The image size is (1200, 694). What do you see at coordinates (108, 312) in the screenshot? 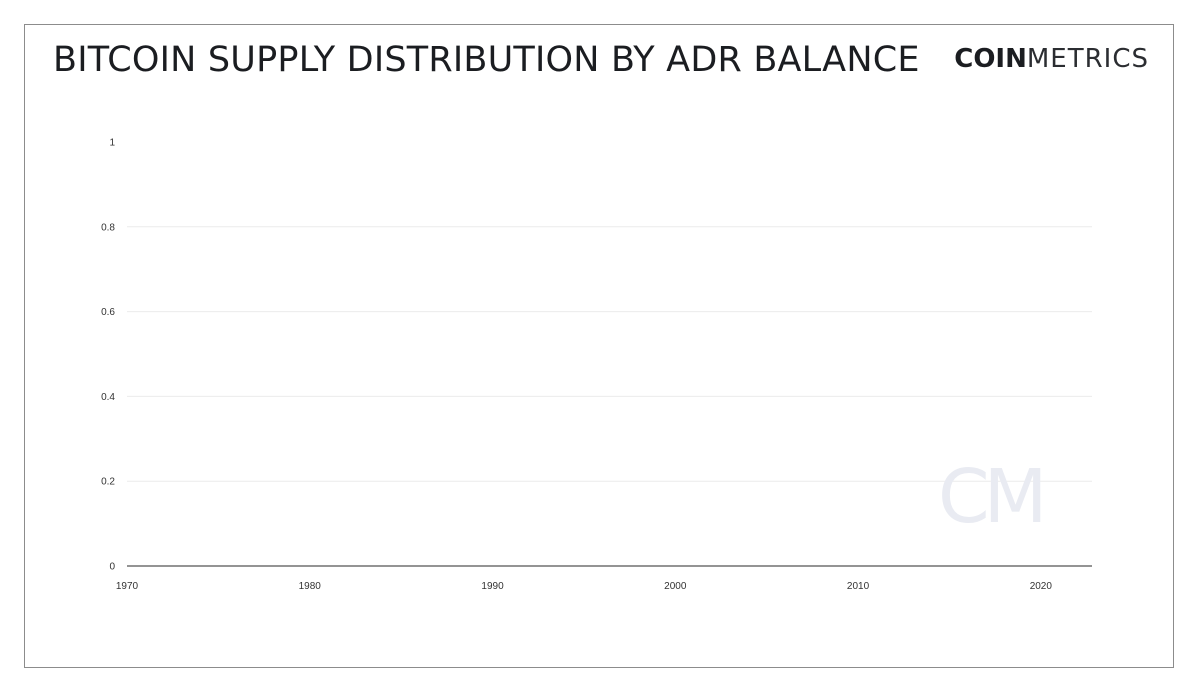
I see `y-tick-label: 0.6` at bounding box center [108, 312].